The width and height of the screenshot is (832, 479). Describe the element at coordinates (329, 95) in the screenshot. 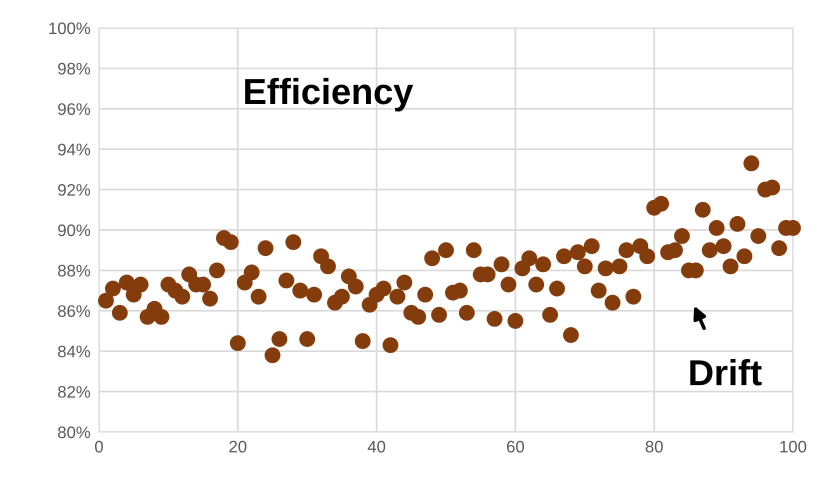

I see `text: Efficiency` at that location.